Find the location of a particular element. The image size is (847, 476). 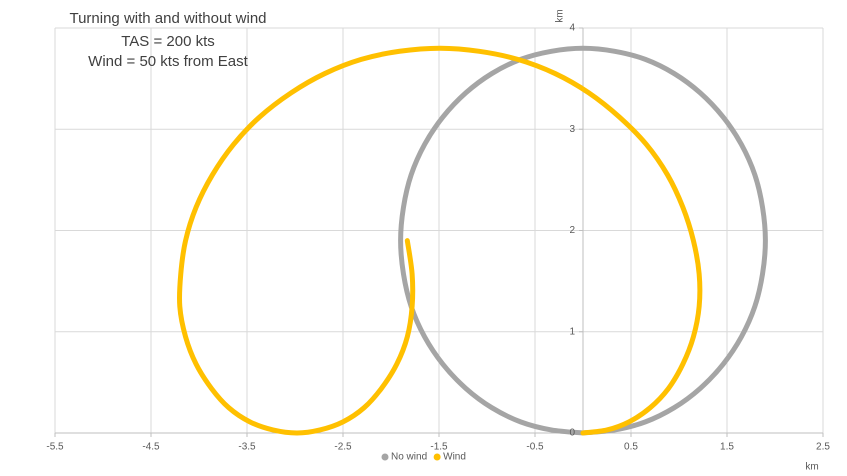

x-tick-label: -5.5 is located at coordinates (55, 447).